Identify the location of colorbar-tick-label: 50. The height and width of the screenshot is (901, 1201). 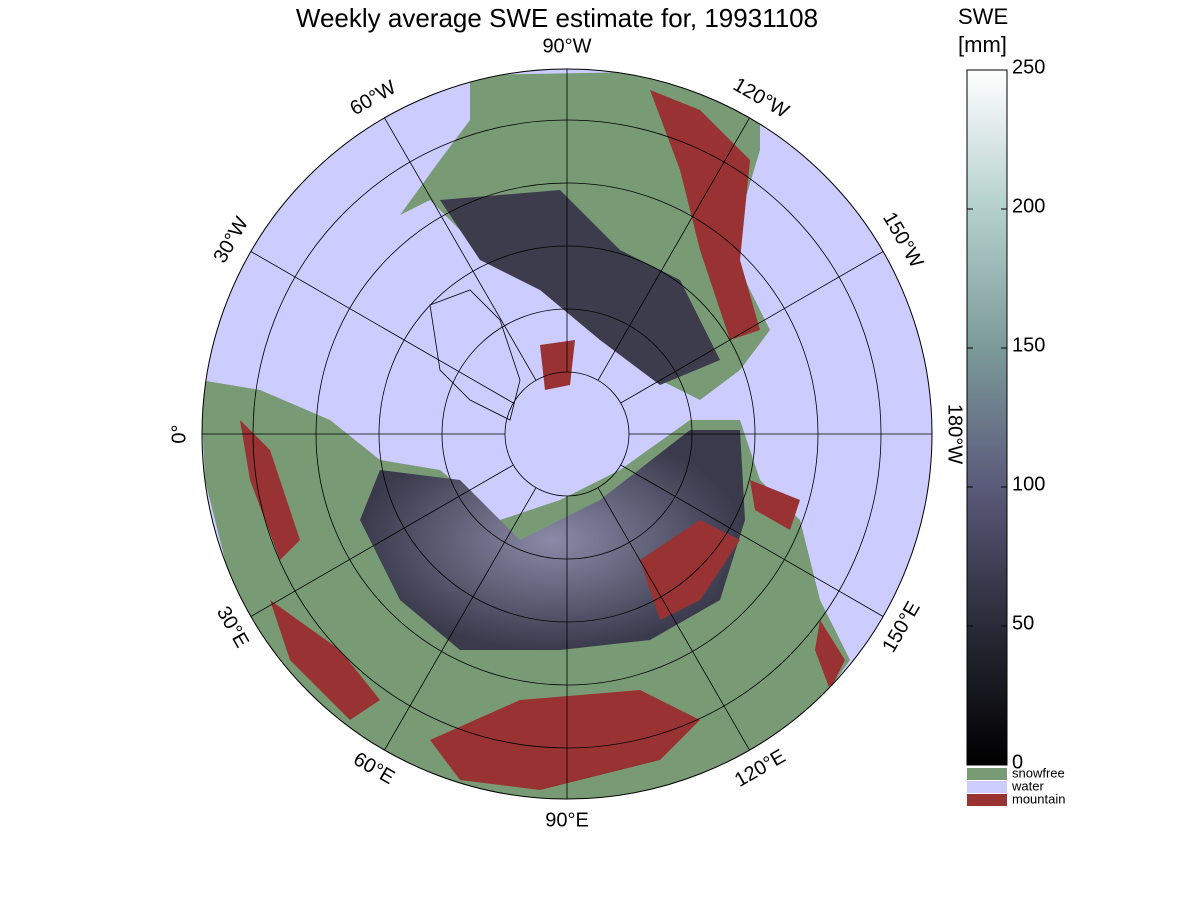
(1023, 623).